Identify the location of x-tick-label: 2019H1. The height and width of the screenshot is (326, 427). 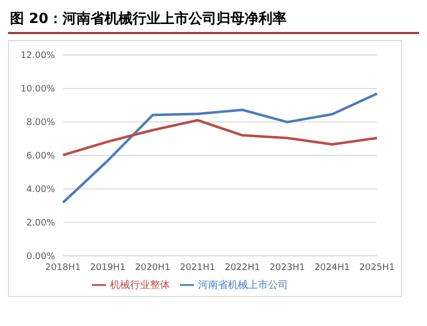
(108, 268).